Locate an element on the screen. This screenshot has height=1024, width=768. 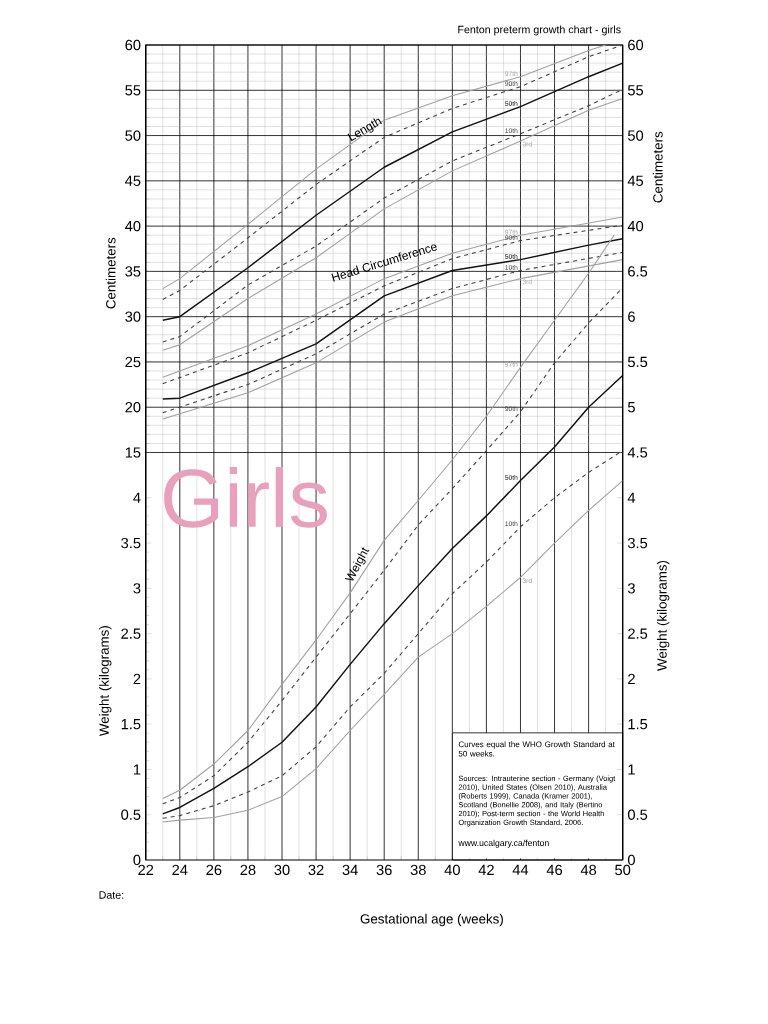
y2-tick-label: 3 is located at coordinates (631, 588).